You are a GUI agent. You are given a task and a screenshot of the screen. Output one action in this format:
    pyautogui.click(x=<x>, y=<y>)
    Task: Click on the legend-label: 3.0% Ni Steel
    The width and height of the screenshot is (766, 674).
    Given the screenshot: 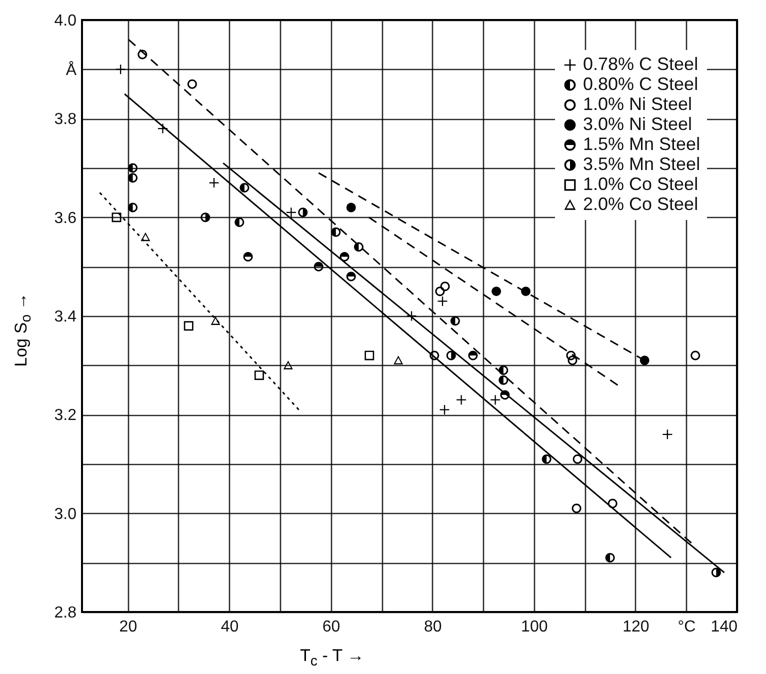 What is the action you would take?
    pyautogui.click(x=637, y=124)
    